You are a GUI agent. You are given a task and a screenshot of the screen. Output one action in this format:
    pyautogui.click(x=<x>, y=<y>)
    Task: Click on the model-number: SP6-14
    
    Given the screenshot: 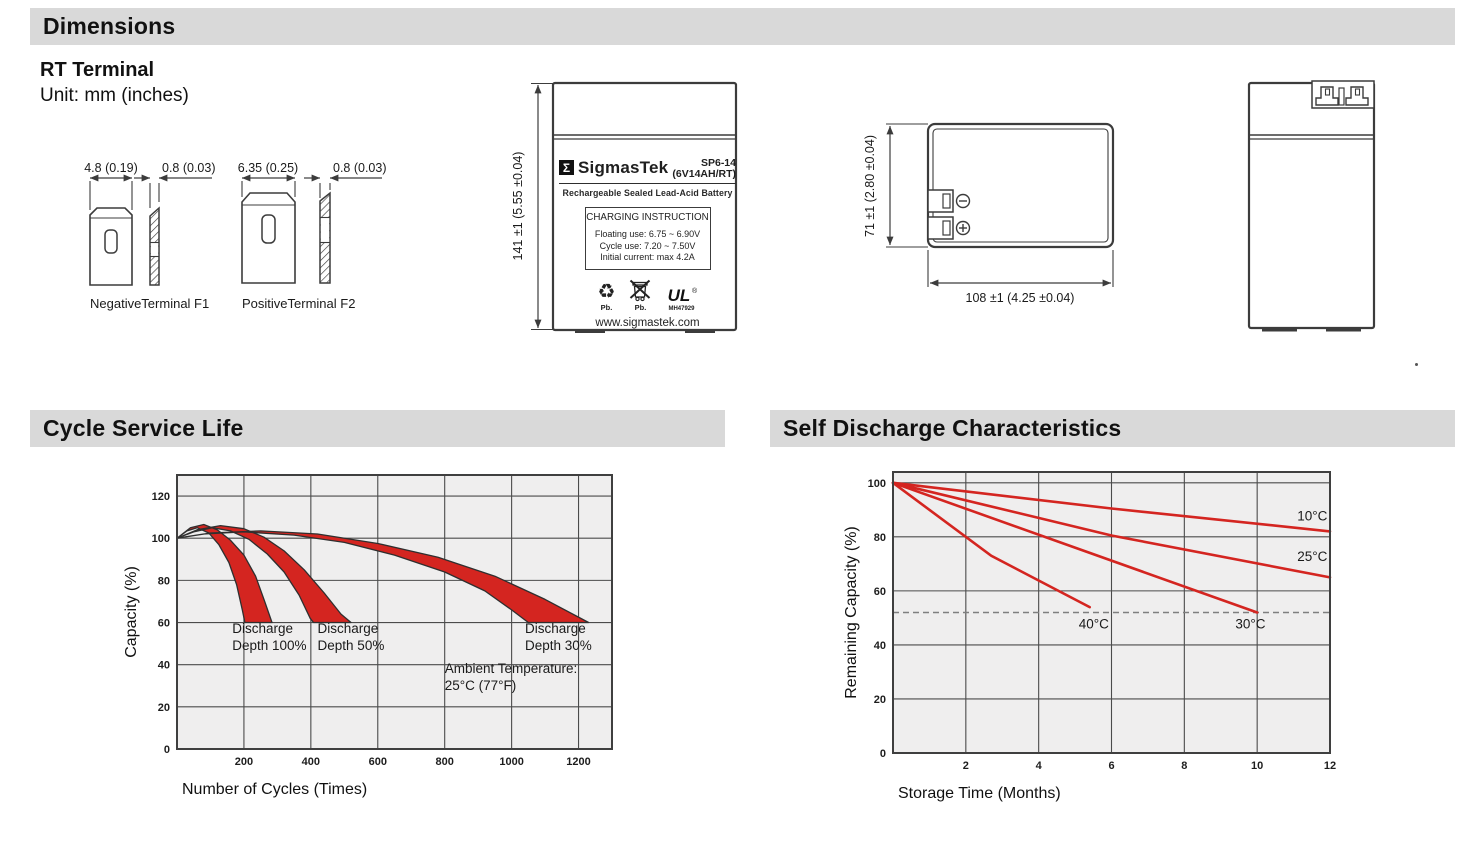 What is the action you would take?
    pyautogui.click(x=718, y=163)
    